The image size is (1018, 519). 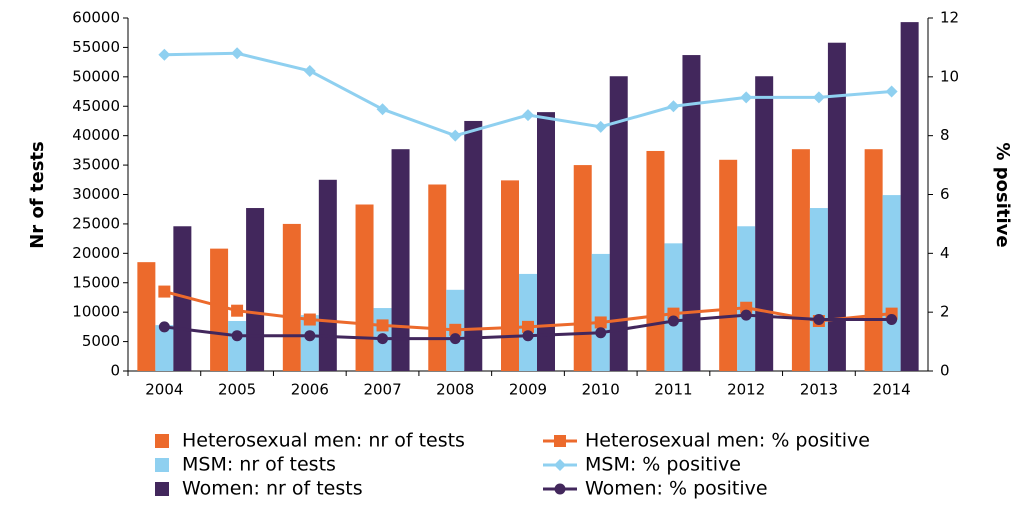 What do you see at coordinates (96, 165) in the screenshot?
I see `y-tick-label: 35000` at bounding box center [96, 165].